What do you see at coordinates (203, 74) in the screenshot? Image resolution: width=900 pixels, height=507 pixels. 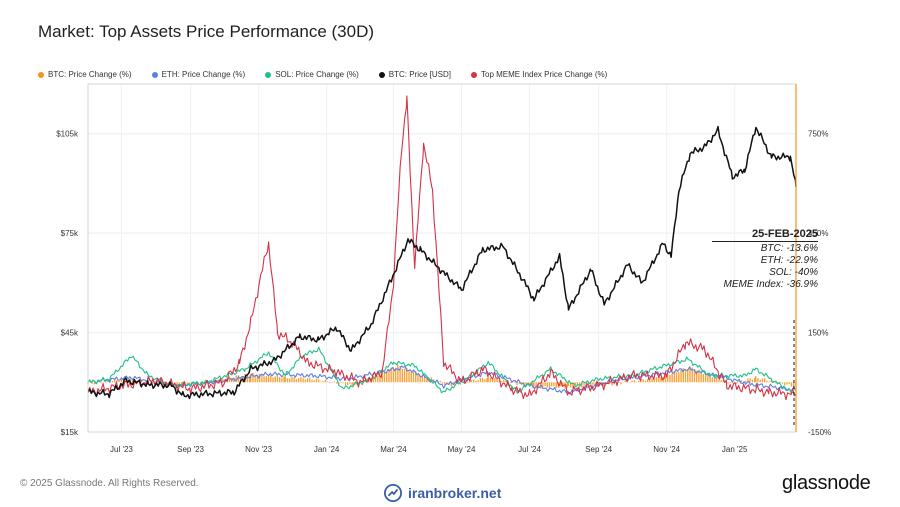 I see `legend-label: ETH: Price Change (%)` at bounding box center [203, 74].